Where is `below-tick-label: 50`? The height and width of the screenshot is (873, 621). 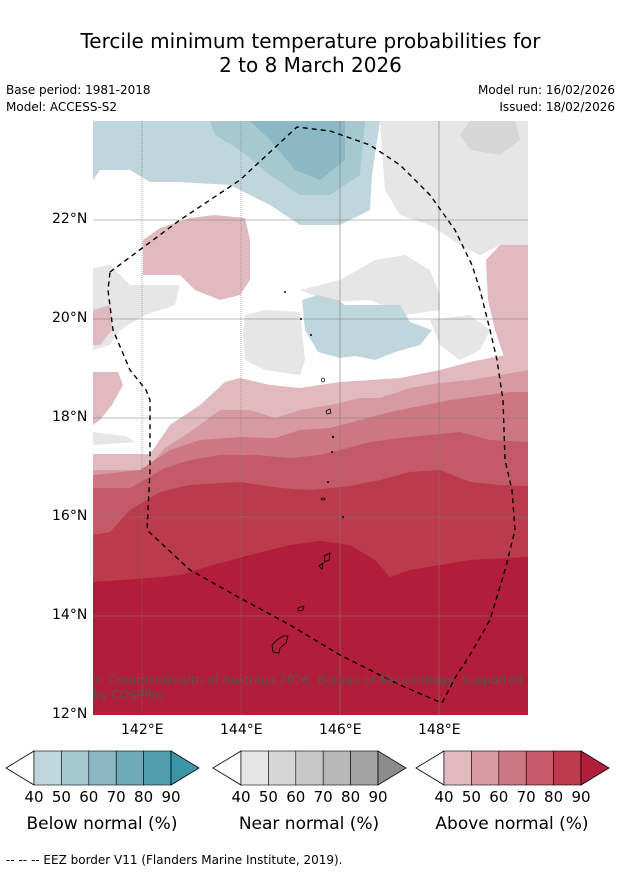 below-tick-label: 50 is located at coordinates (61, 797).